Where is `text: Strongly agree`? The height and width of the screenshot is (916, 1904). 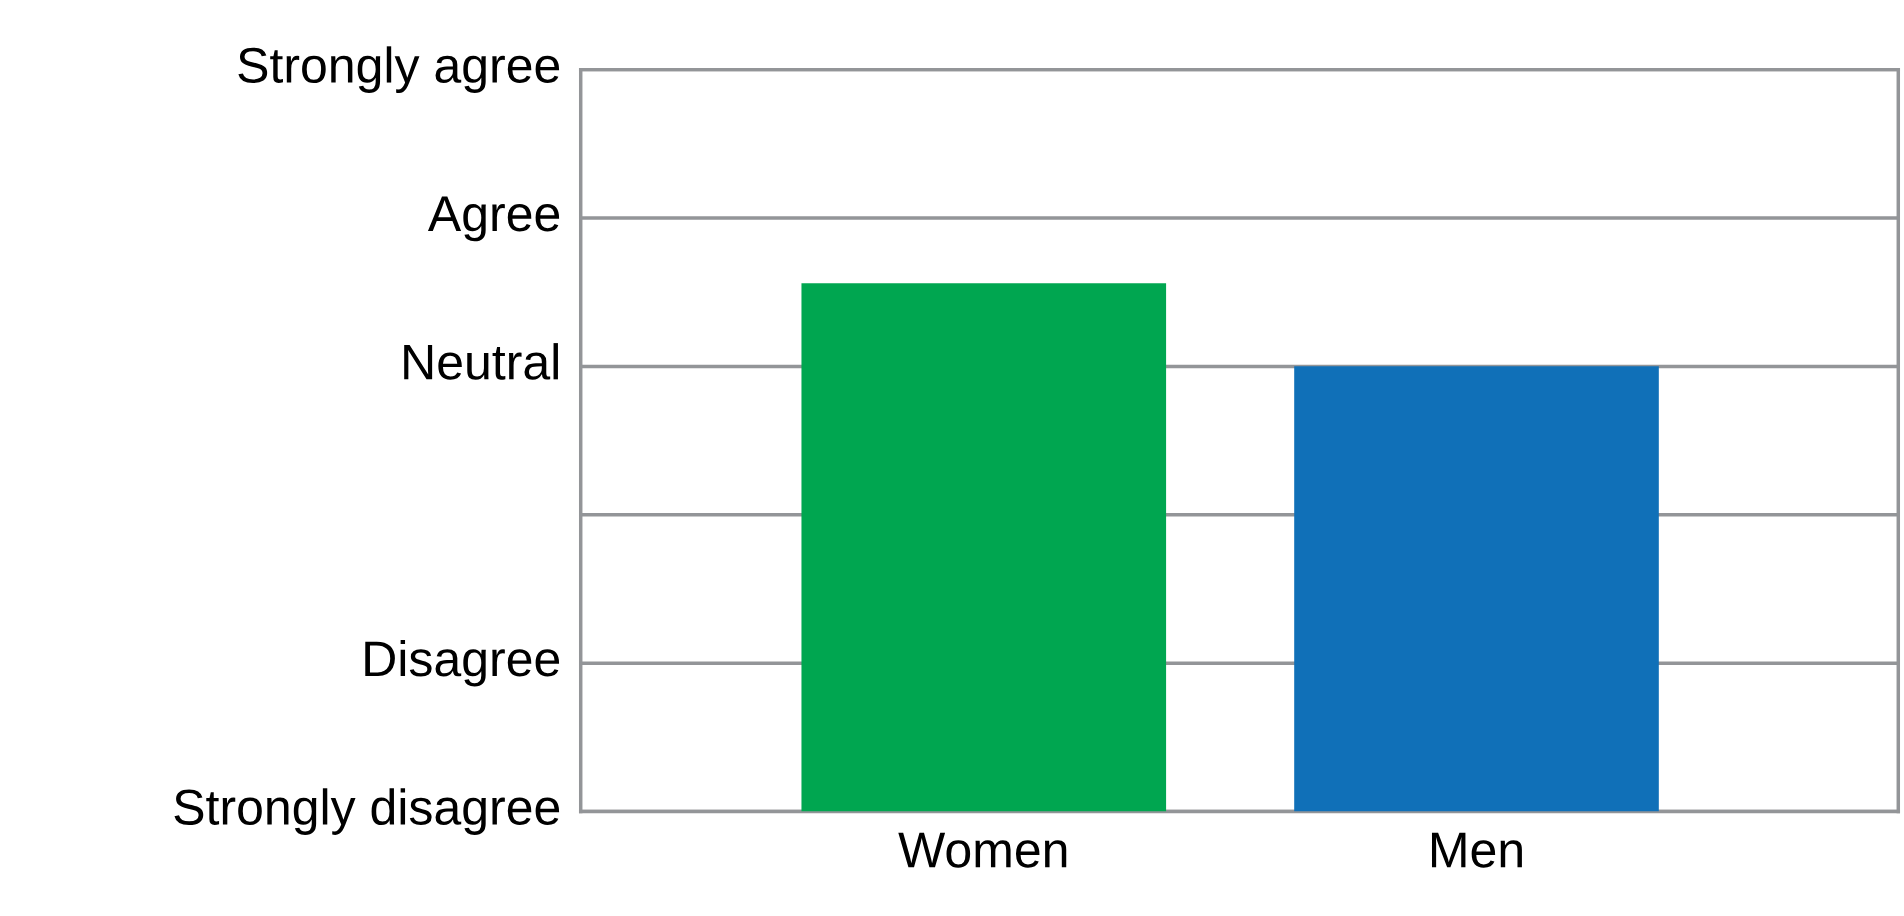 text: Strongly agree is located at coordinates (399, 69).